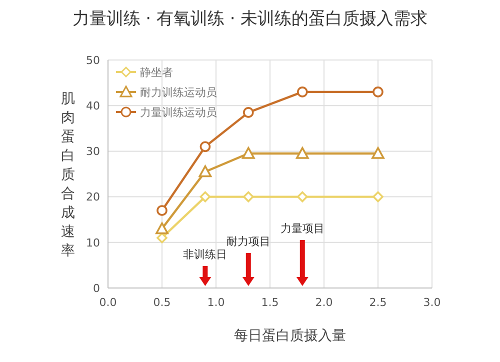  Describe the element at coordinates (93, 243) in the screenshot. I see `y-tick-label: 10` at that location.